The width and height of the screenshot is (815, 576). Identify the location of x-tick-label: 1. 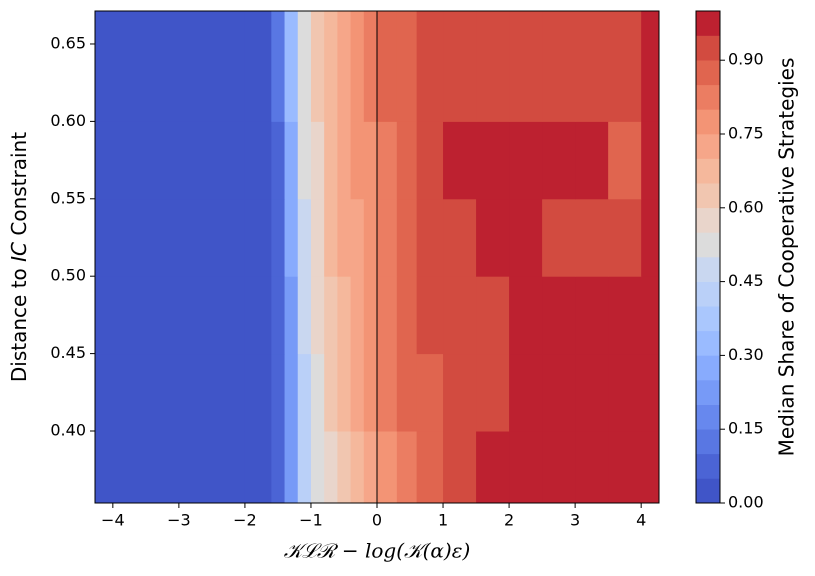
(443, 520).